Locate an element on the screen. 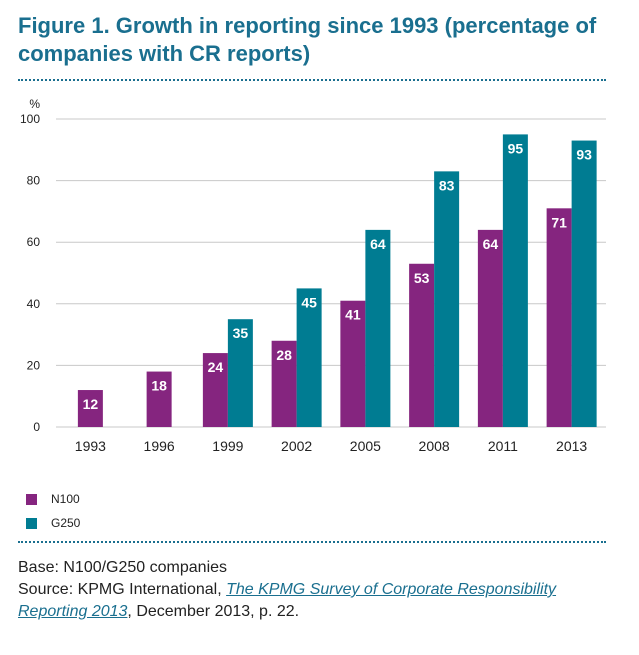 The height and width of the screenshot is (655, 639). y-tick-label: 100 is located at coordinates (30, 119).